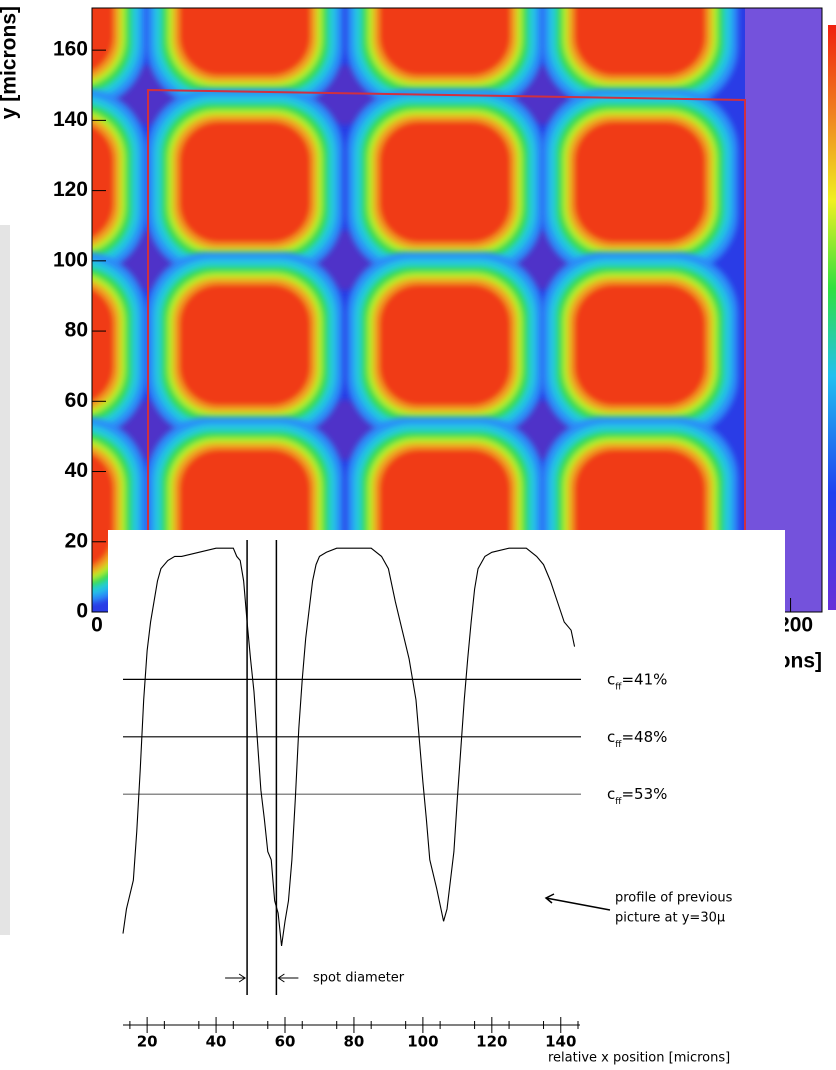 Image resolution: width=836 pixels, height=1070 pixels. What do you see at coordinates (670, 918) in the screenshot?
I see `note-line: picture at y=30μ` at bounding box center [670, 918].